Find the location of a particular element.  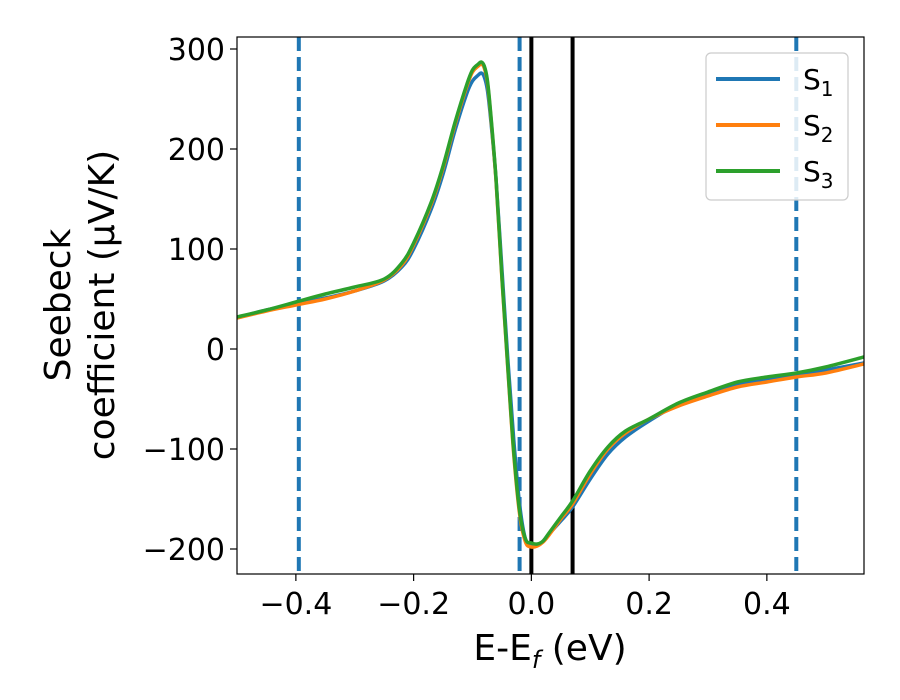

y-tick-label: 300 is located at coordinates (196, 50).